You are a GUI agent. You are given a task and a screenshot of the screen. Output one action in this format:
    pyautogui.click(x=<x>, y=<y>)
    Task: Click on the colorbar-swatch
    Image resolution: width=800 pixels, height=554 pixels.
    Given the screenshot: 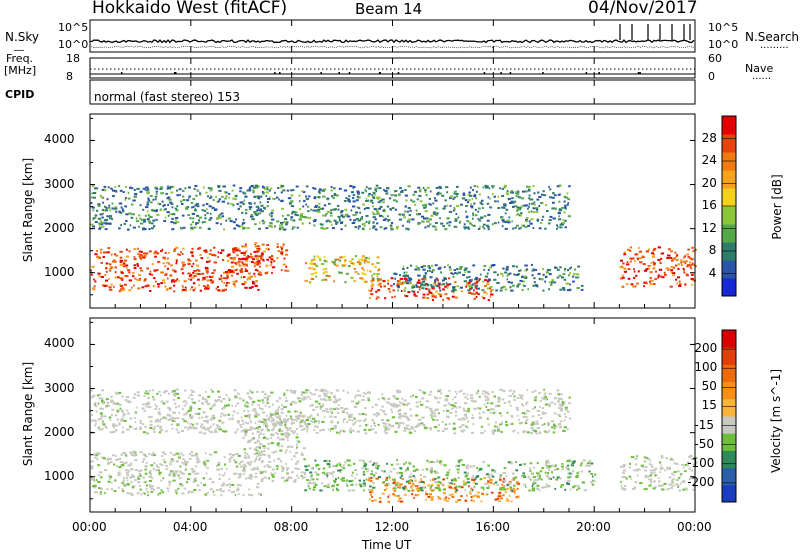 What is the action you would take?
    pyautogui.click(x=729, y=233)
    